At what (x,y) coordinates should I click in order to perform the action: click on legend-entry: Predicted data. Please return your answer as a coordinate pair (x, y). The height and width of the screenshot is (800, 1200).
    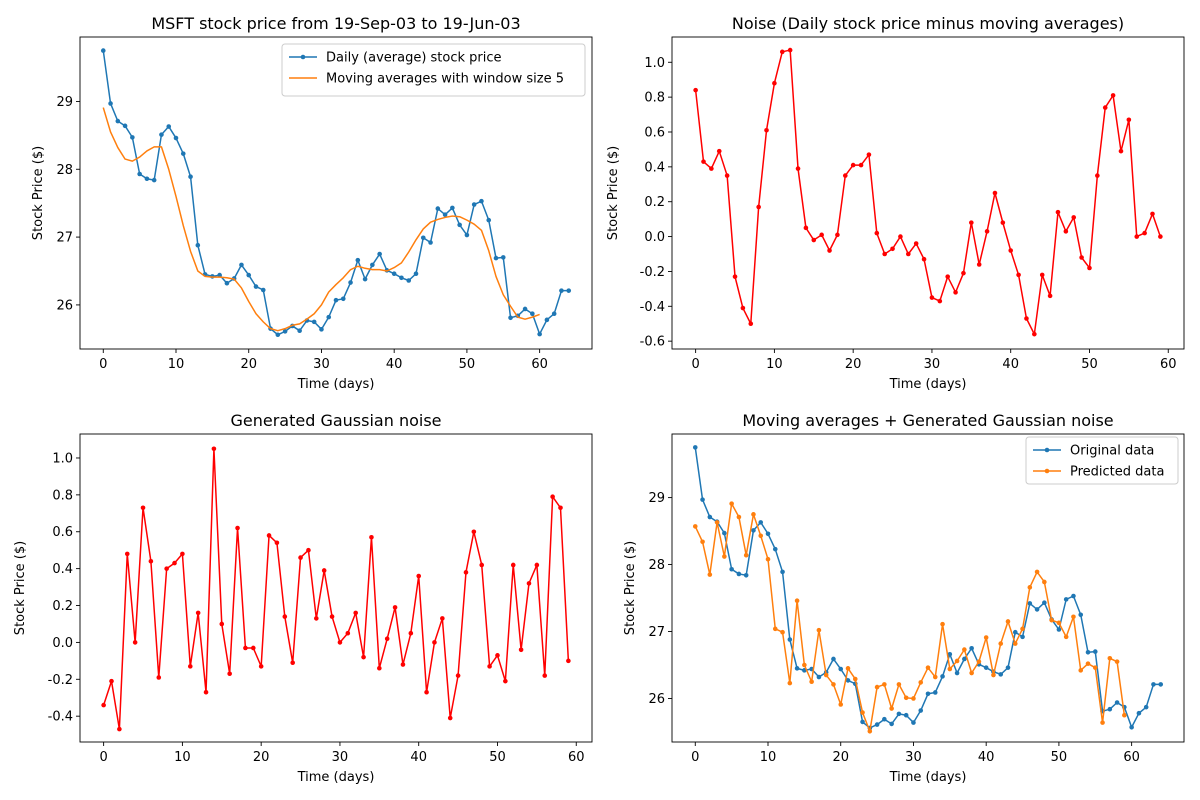
    Looking at the image, I should click on (1098, 472).